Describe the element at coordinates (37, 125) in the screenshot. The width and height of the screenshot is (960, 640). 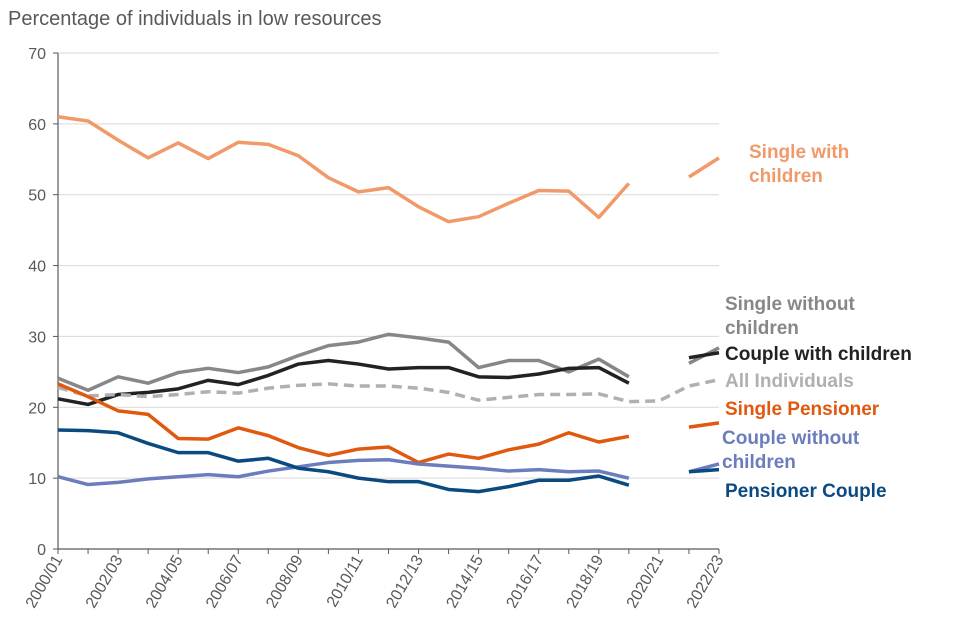
I see `y-tick-label: 60` at that location.